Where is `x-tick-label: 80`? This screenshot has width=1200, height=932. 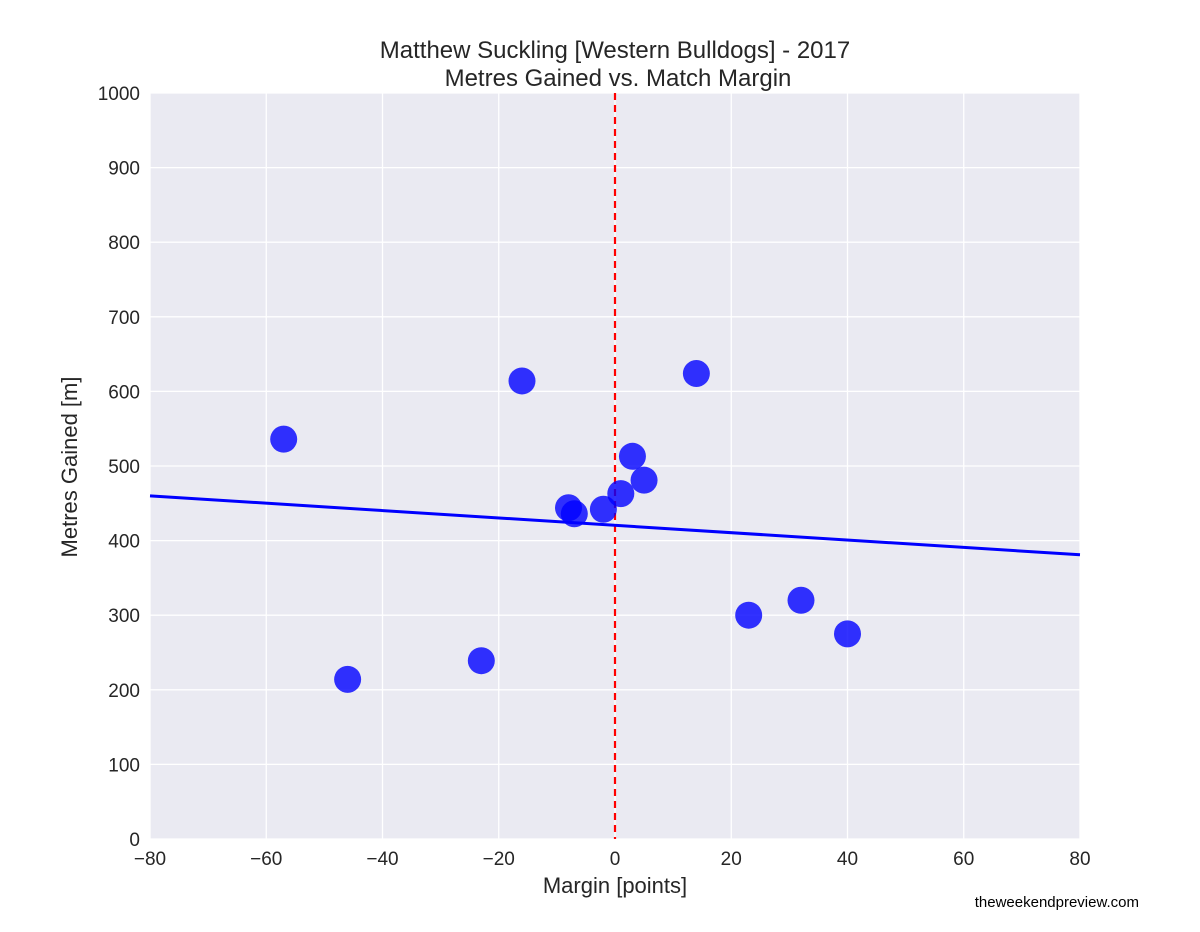
x-tick-label: 80 is located at coordinates (1079, 859).